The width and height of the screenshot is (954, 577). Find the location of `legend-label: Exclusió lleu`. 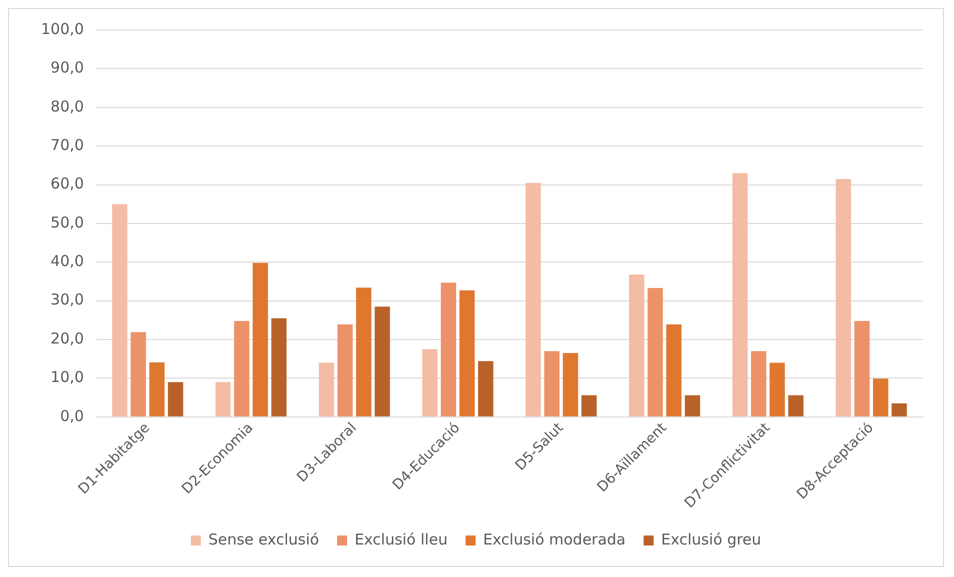

legend-label: Exclusió lleu is located at coordinates (401, 539).